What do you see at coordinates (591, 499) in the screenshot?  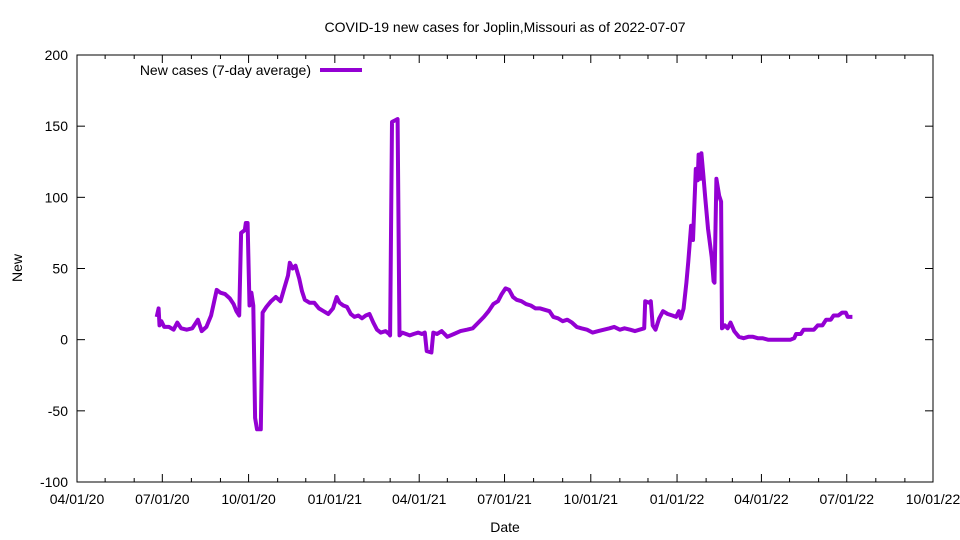 I see `x-tick-label: 10/01/21` at bounding box center [591, 499].